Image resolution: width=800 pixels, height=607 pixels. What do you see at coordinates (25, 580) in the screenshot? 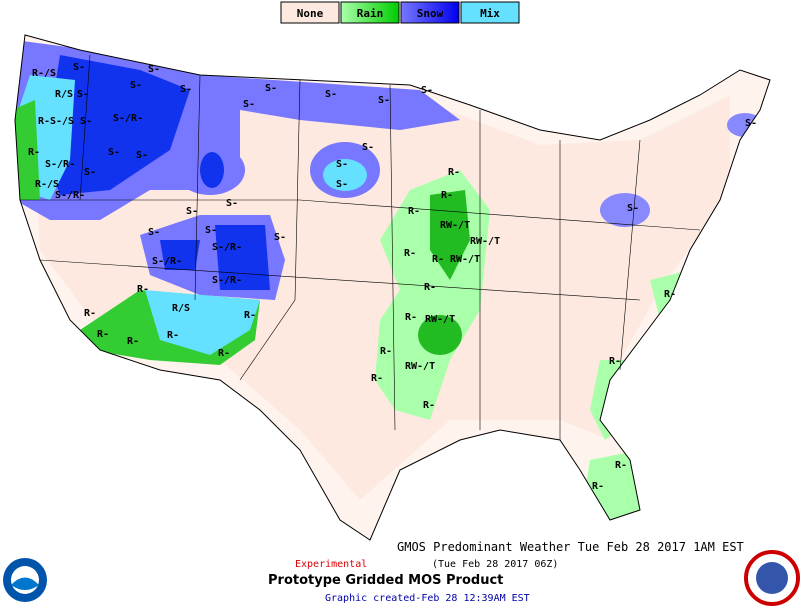
I see `noaa-logo` at bounding box center [25, 580].